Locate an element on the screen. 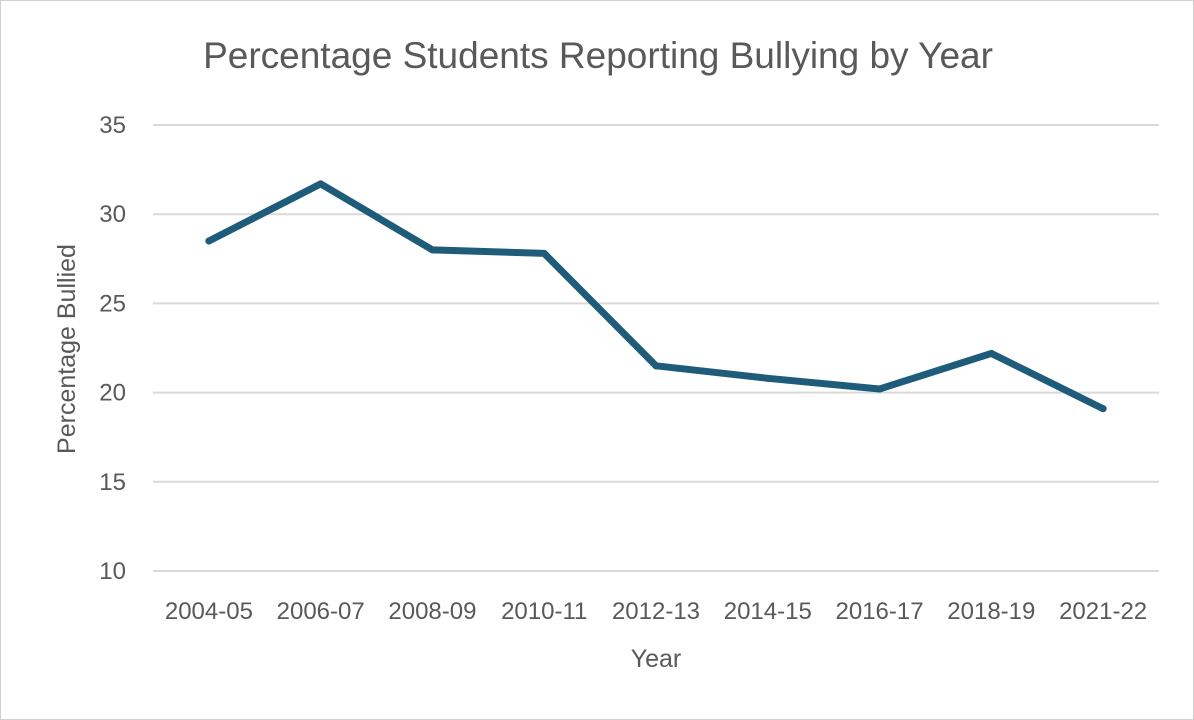  y-tick-label: 15 is located at coordinates (112, 482).